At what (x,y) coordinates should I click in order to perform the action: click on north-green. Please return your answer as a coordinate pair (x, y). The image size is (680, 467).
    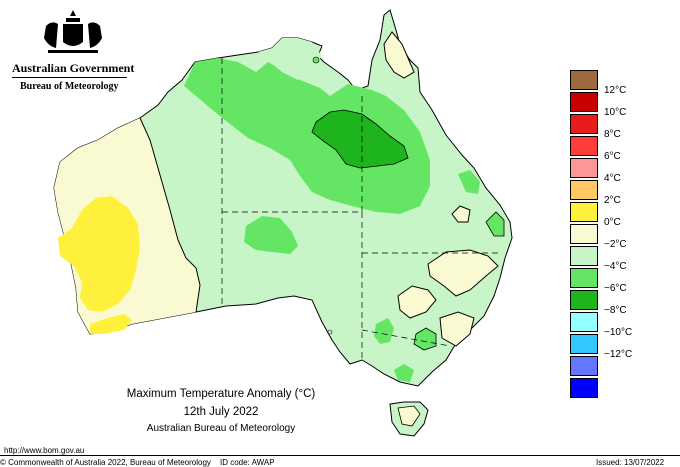
    Looking at the image, I should click on (307, 136).